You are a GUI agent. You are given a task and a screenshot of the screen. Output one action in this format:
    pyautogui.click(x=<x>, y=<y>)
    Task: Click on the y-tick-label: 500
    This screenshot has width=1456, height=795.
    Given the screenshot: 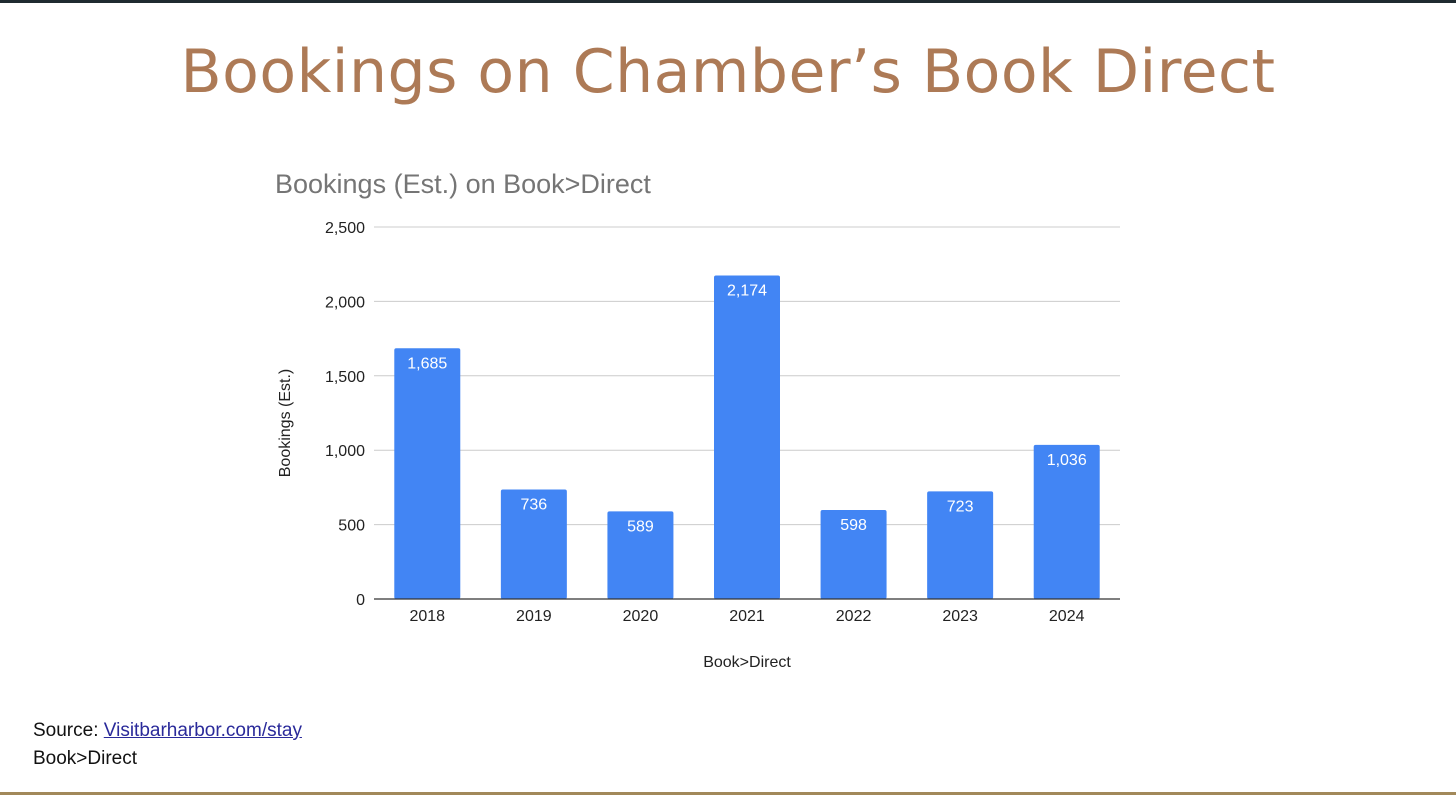 What is the action you would take?
    pyautogui.click(x=351, y=526)
    